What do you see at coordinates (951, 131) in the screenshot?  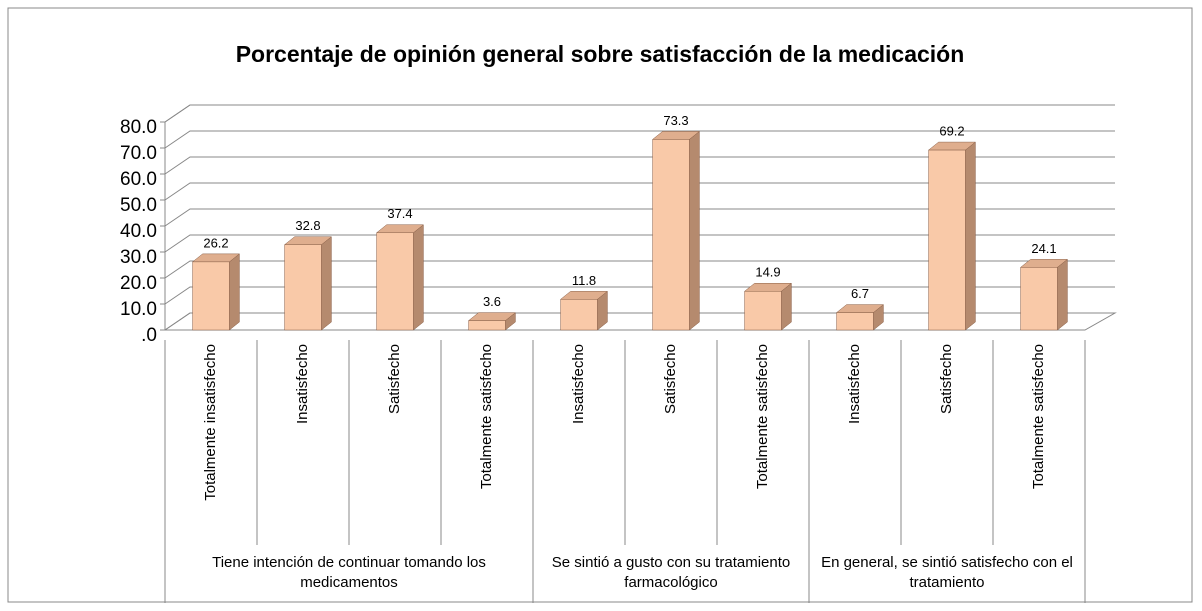 I see `data-label: 69.2` at bounding box center [951, 131].